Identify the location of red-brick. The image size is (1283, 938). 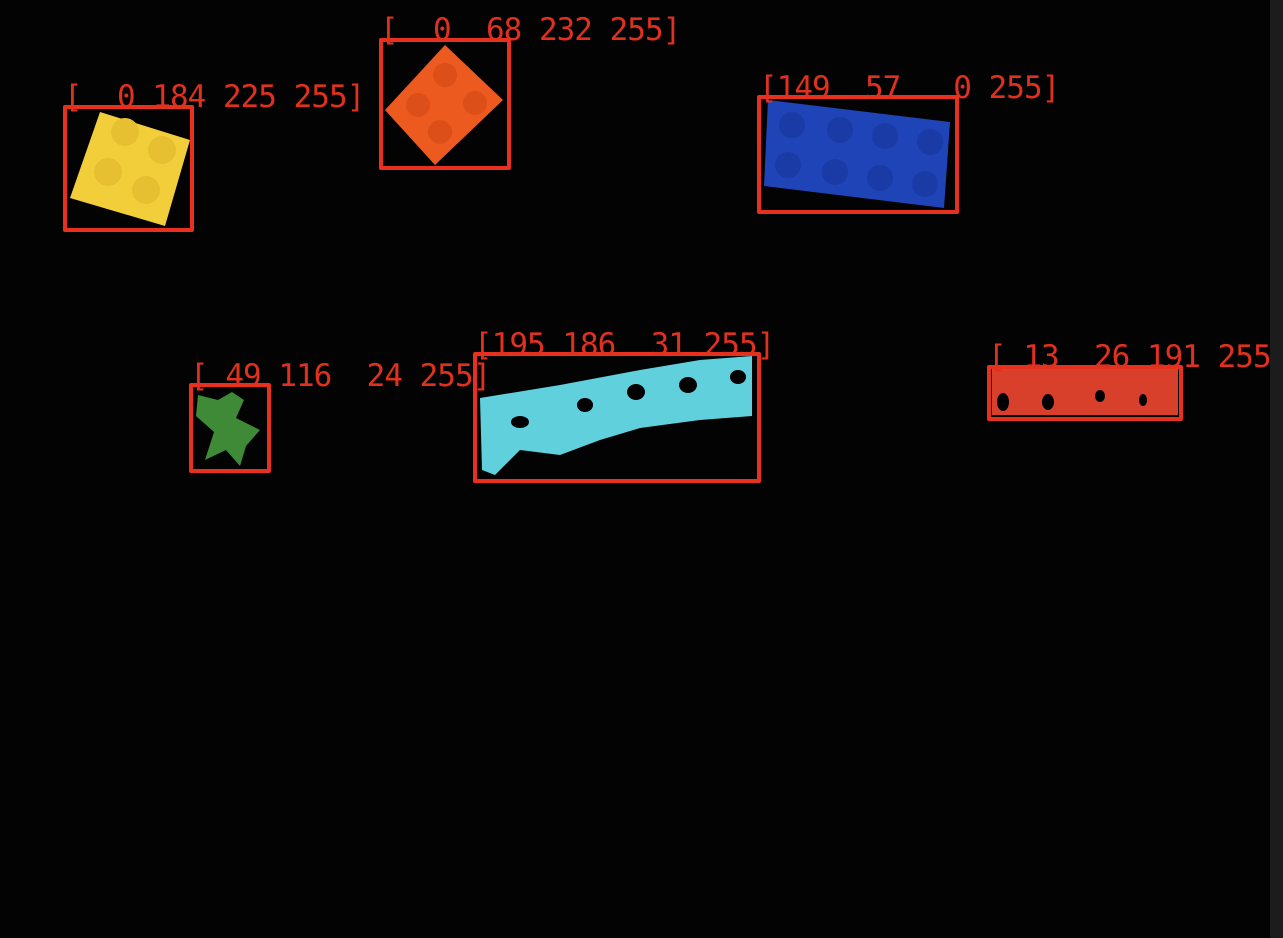
(1085, 392).